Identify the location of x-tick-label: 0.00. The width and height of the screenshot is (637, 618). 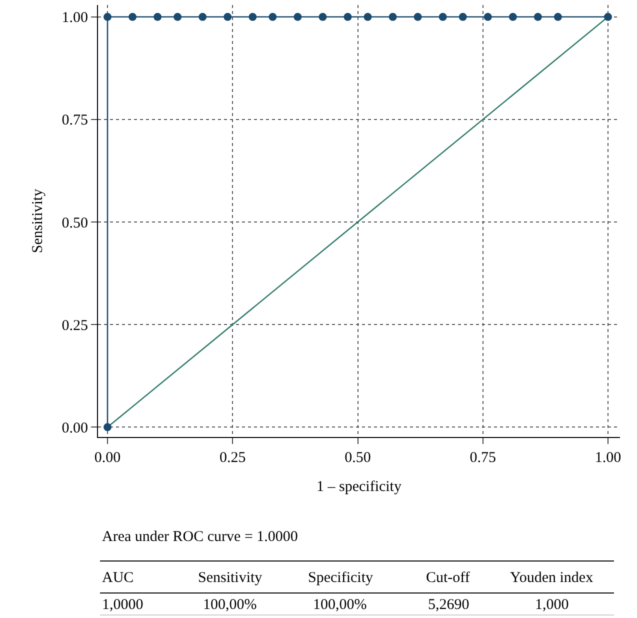
(107, 458).